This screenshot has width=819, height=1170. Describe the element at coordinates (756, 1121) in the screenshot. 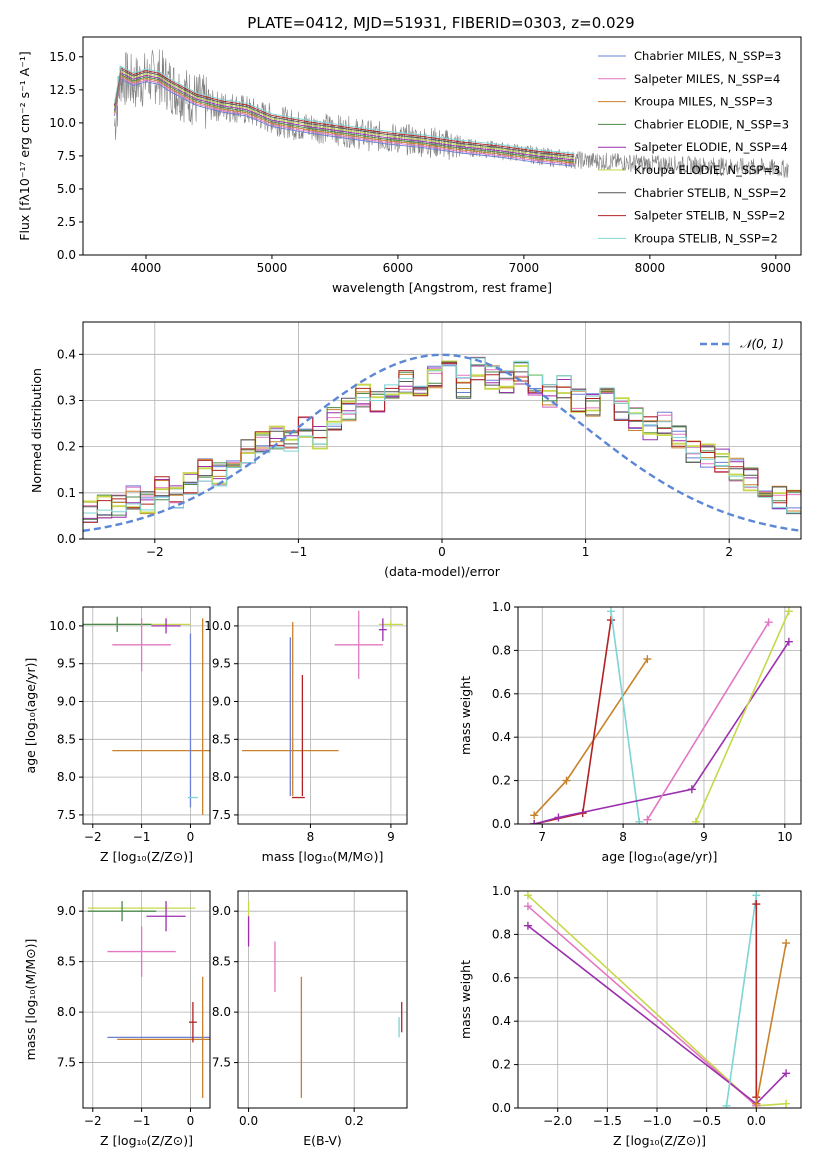

I see `x-tick-label: 0.0` at that location.